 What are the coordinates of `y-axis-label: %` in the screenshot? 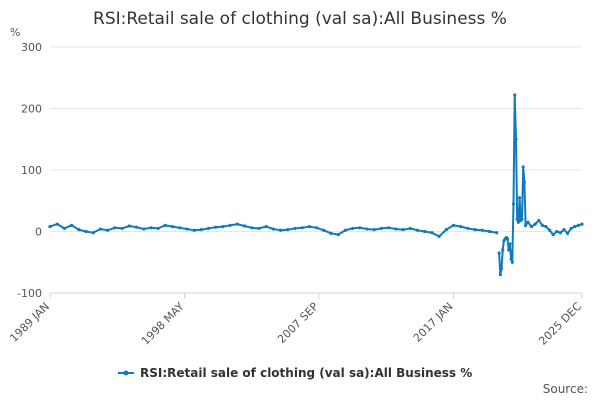 It's located at (15, 32).